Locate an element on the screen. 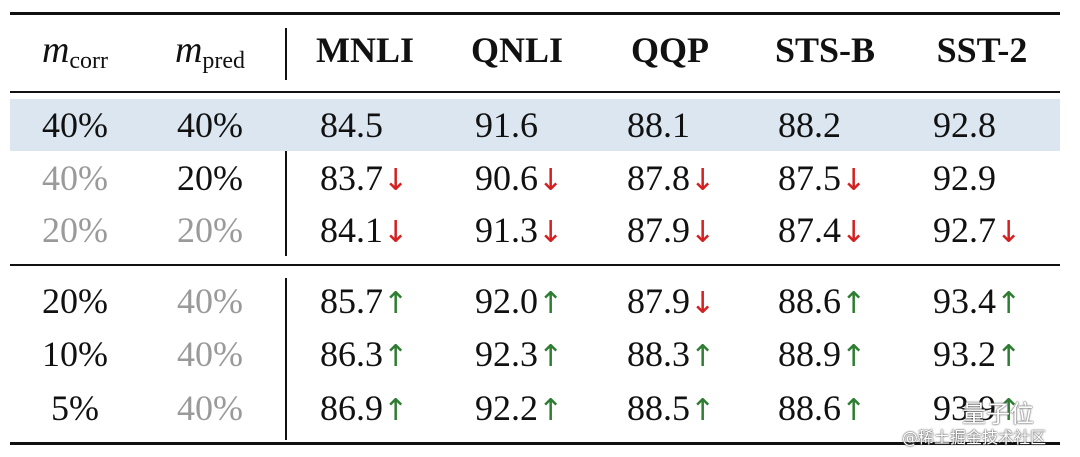 The height and width of the screenshot is (457, 1080). score: 85.7 is located at coordinates (351, 301).